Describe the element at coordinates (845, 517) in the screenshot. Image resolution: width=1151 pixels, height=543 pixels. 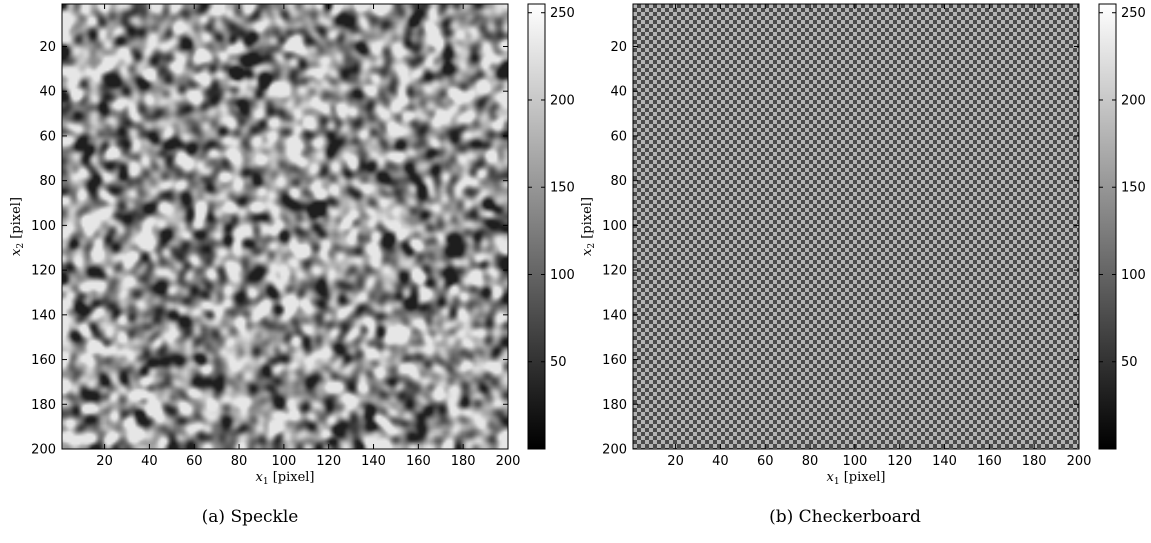
I see `panel-caption: (b) Checkerboard` at that location.